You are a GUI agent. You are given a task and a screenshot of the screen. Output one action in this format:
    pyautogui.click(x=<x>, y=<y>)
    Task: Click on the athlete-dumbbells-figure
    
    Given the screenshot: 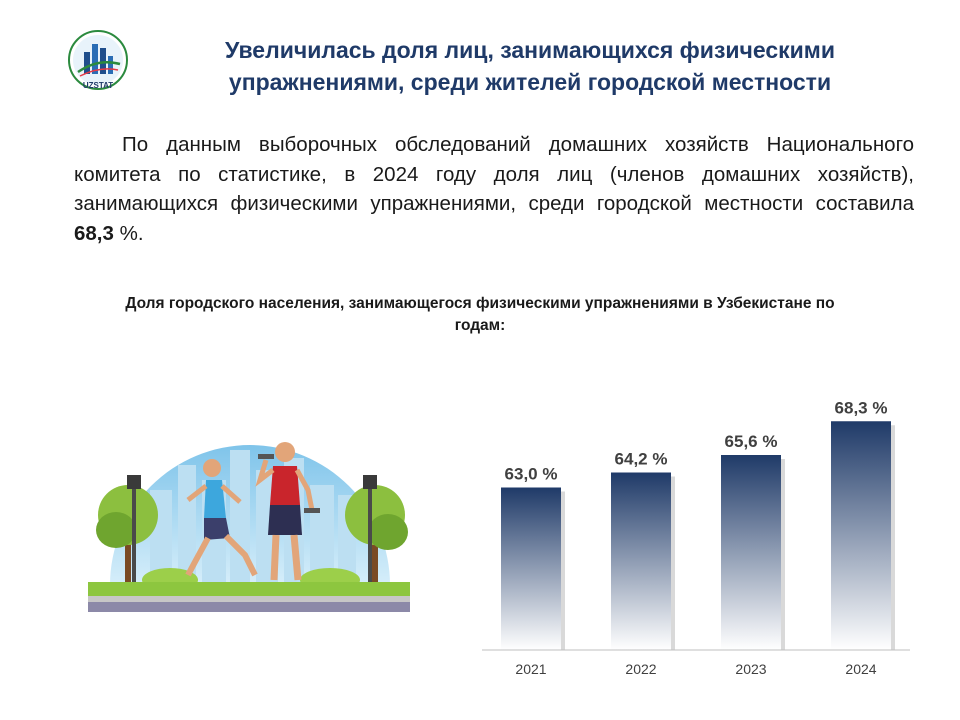 What is the action you would take?
    pyautogui.click(x=287, y=511)
    